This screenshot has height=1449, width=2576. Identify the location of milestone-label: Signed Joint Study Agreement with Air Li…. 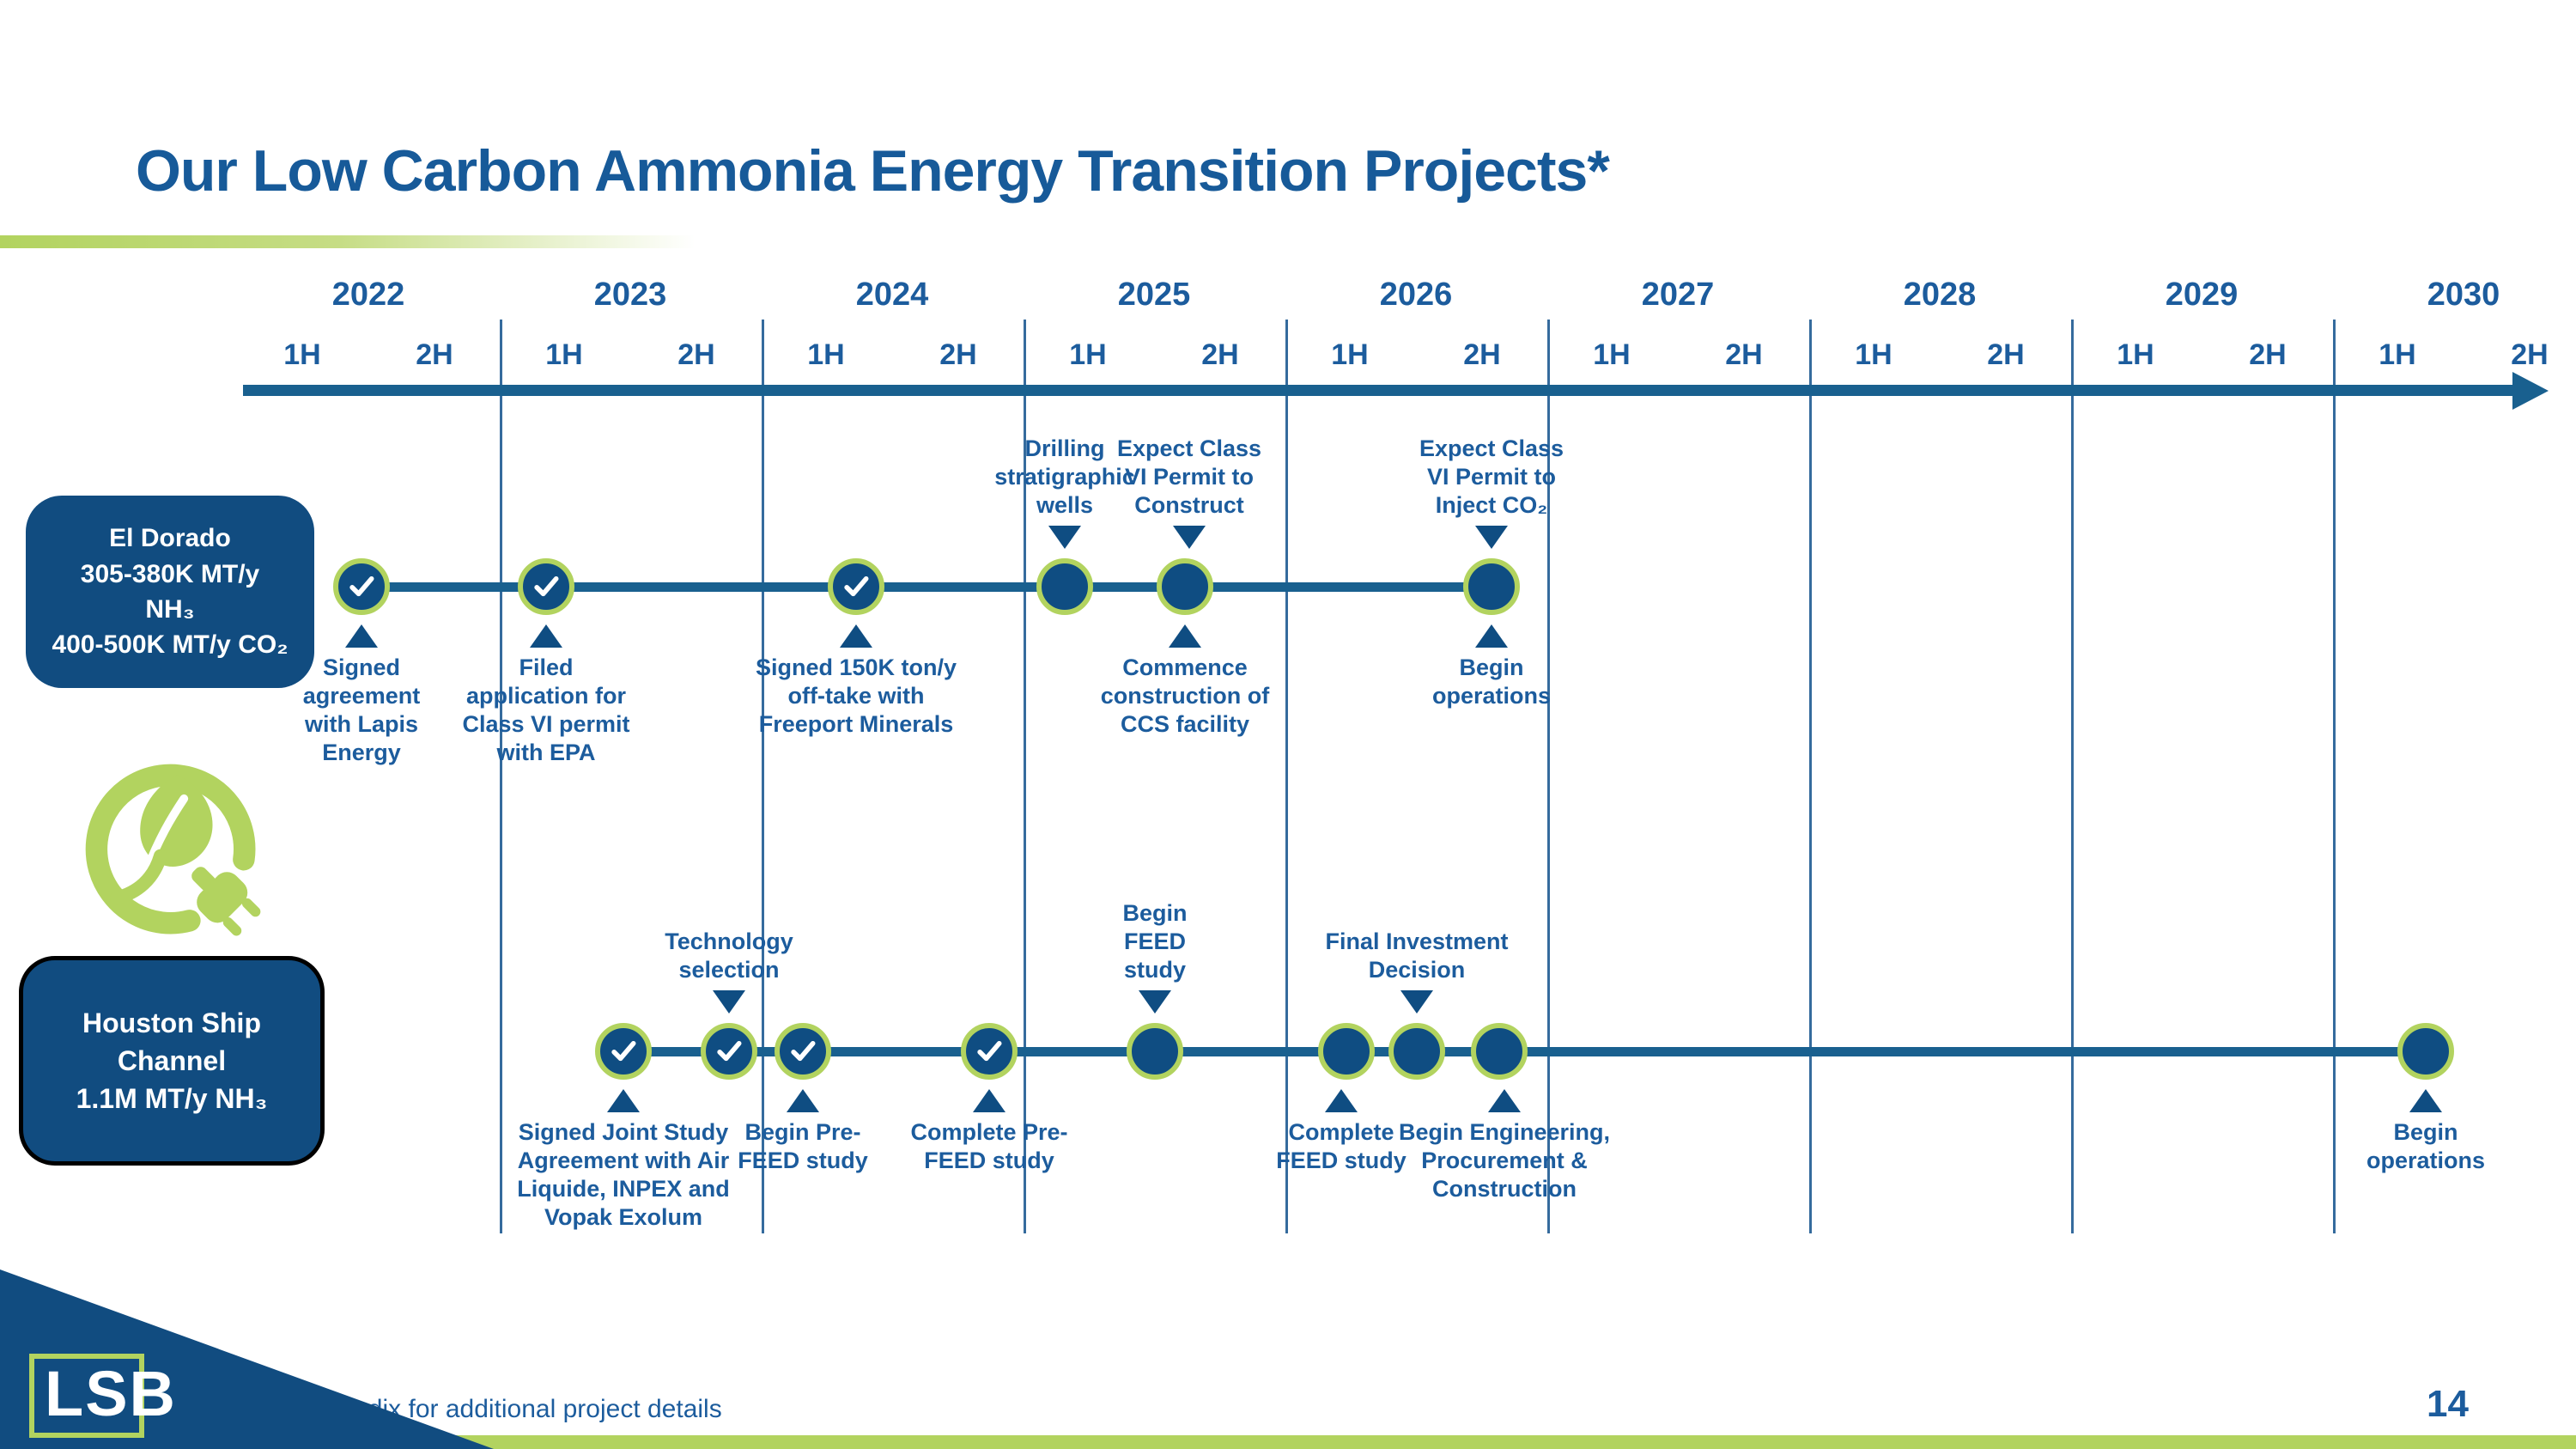
(623, 1174).